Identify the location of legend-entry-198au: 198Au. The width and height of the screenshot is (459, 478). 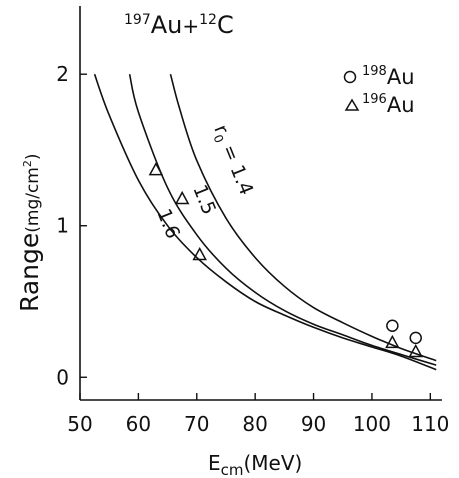
(388, 76).